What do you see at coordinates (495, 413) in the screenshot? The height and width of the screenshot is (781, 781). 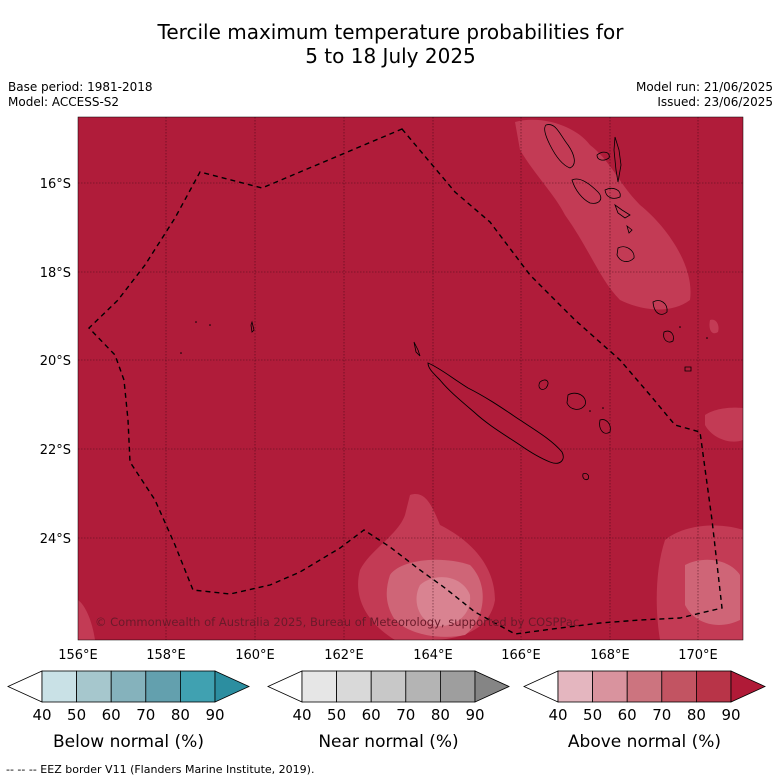 I see `new-caledonia-island` at bounding box center [495, 413].